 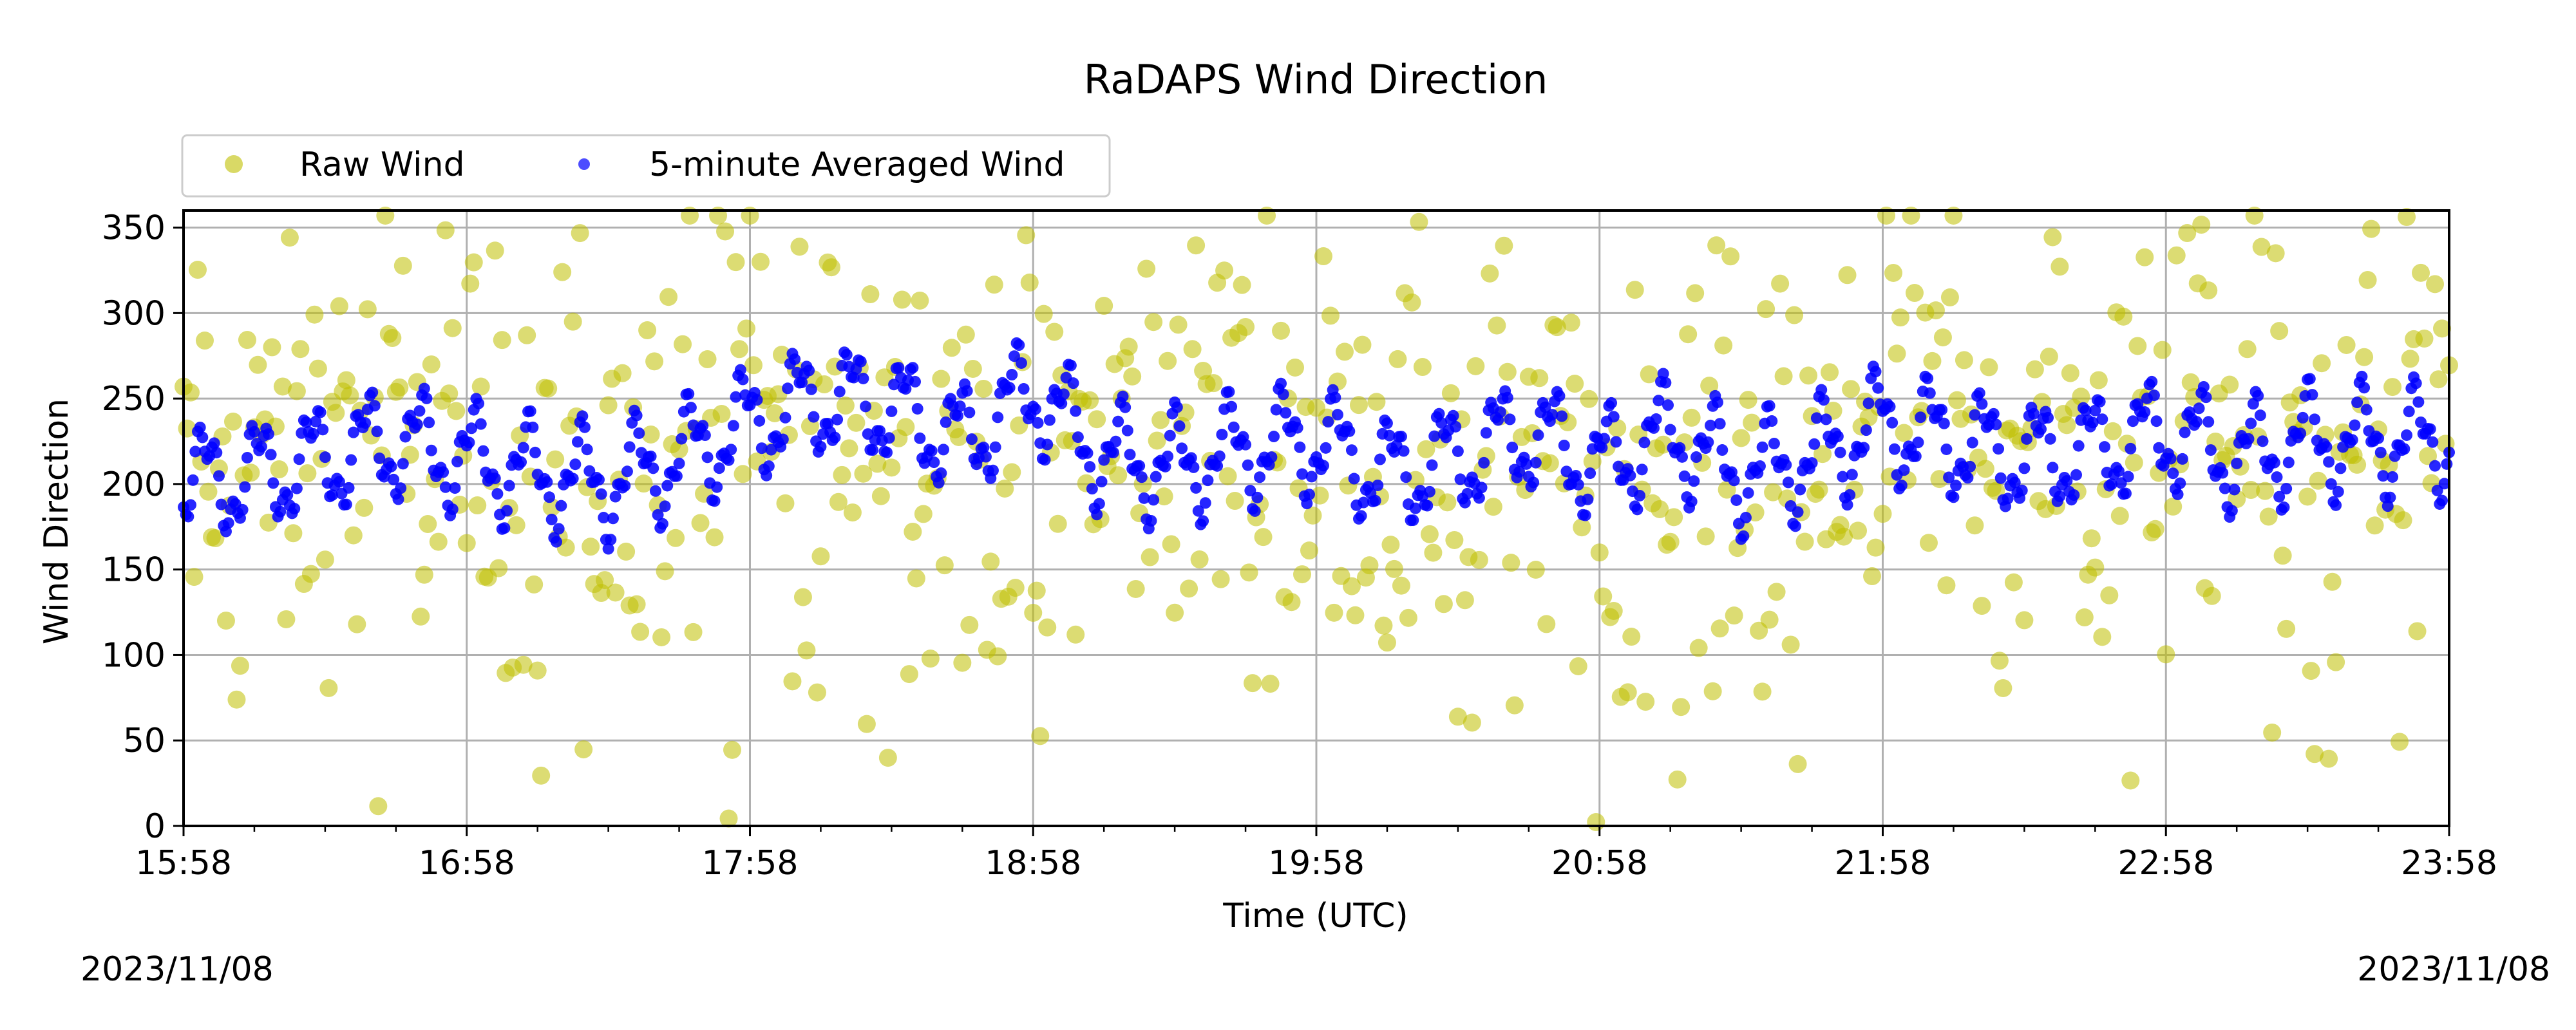 What do you see at coordinates (183, 863) in the screenshot?
I see `x-tick-label: 15:58` at bounding box center [183, 863].